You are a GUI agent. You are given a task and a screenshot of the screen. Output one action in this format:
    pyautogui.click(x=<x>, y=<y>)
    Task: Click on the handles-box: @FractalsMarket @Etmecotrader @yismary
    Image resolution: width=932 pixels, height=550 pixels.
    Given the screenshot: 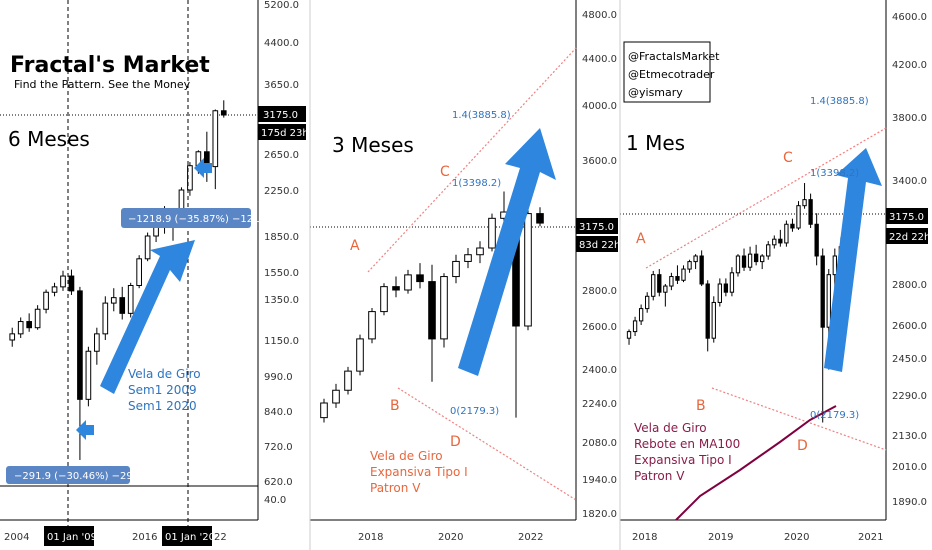 What is the action you would take?
    pyautogui.click(x=671, y=72)
    